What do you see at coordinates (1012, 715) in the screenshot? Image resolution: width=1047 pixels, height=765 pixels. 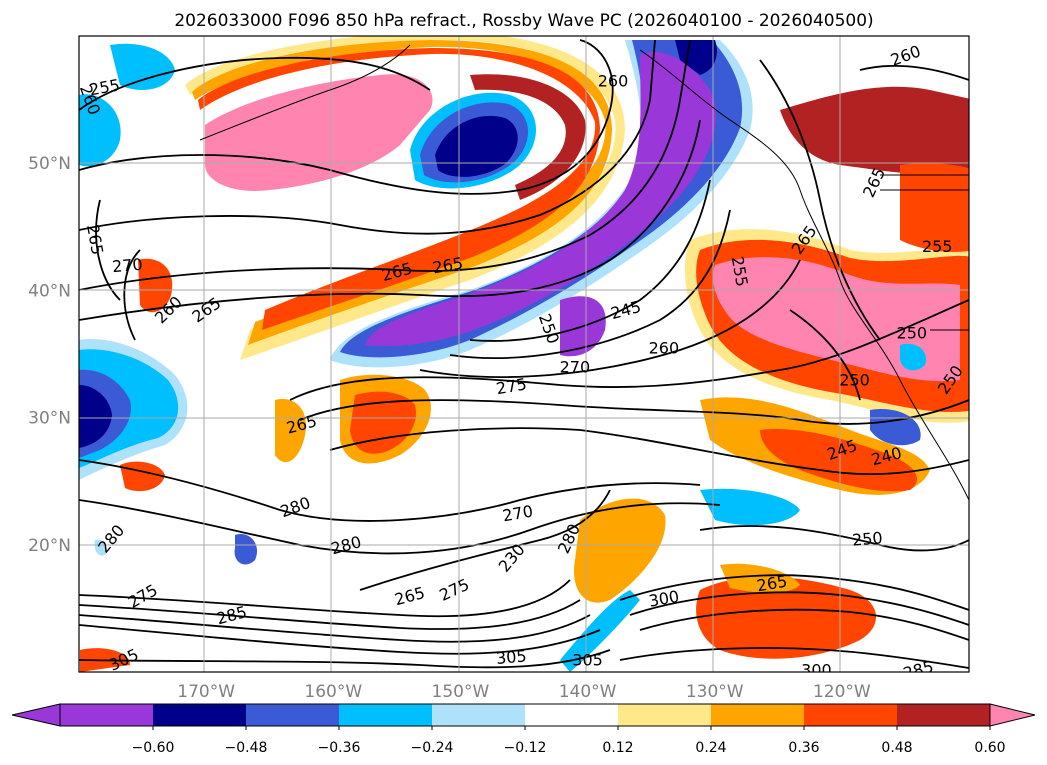 I see `colorbar-extend-high` at bounding box center [1012, 715].